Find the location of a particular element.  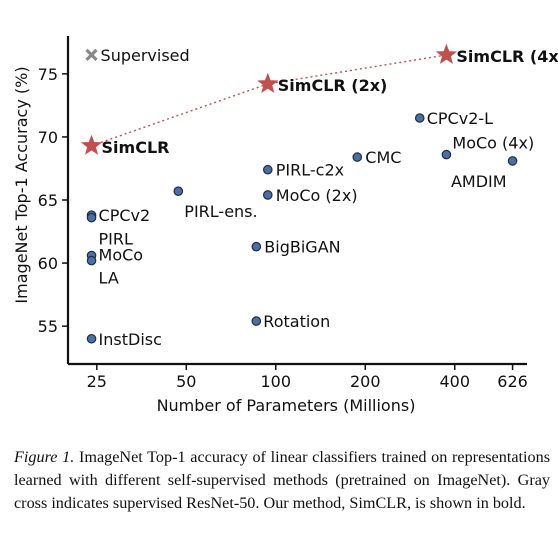

point-label-pirl-ens: PIRL-ens. is located at coordinates (220, 211).